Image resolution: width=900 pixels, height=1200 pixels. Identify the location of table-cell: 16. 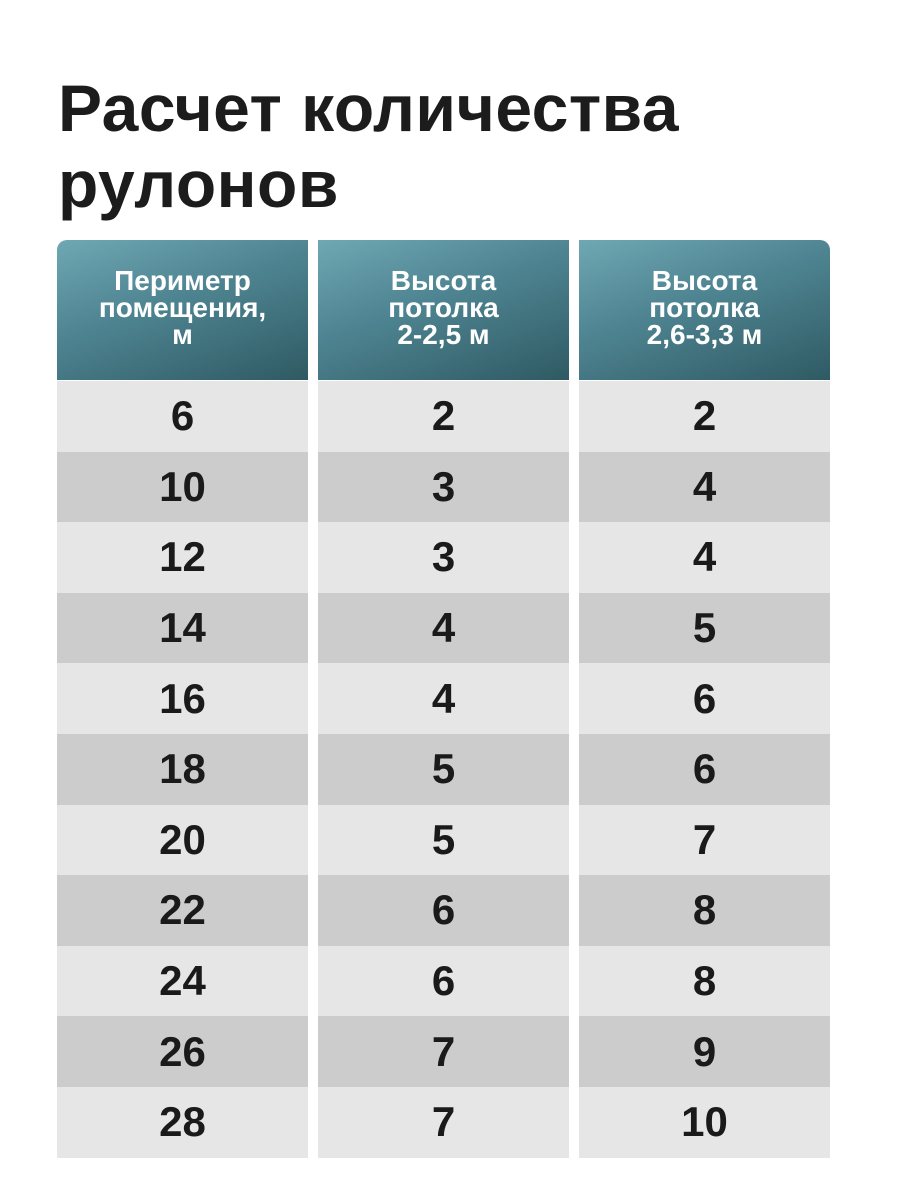
(182, 698).